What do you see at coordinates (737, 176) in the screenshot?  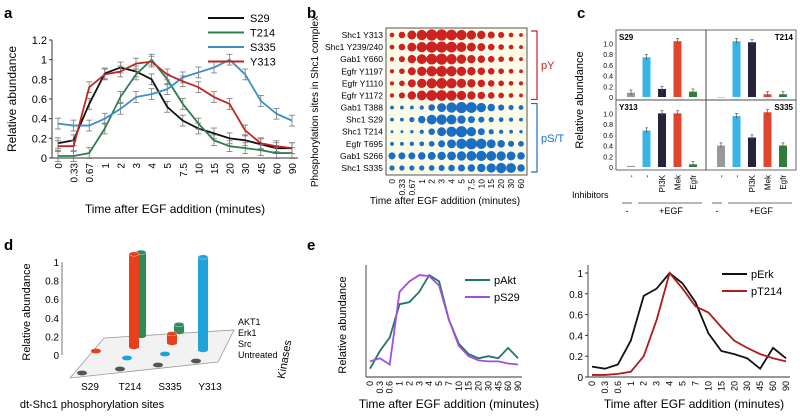 I see `category-label: -` at bounding box center [737, 176].